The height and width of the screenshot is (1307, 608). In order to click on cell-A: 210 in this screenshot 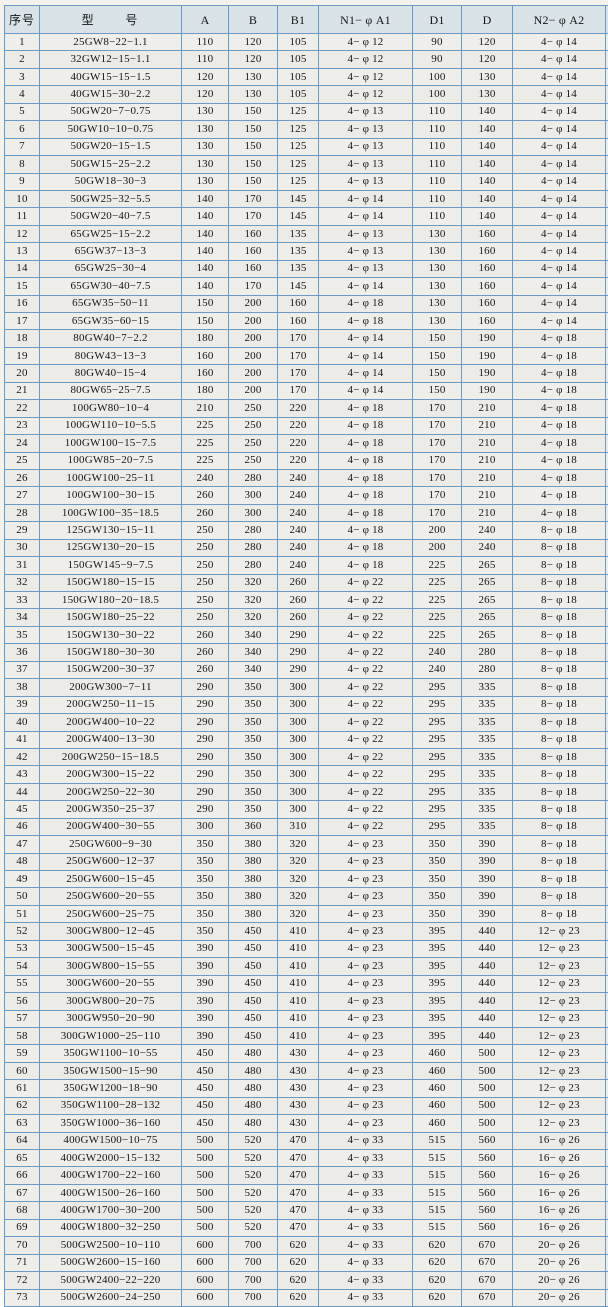, I will do `click(205, 408)`.